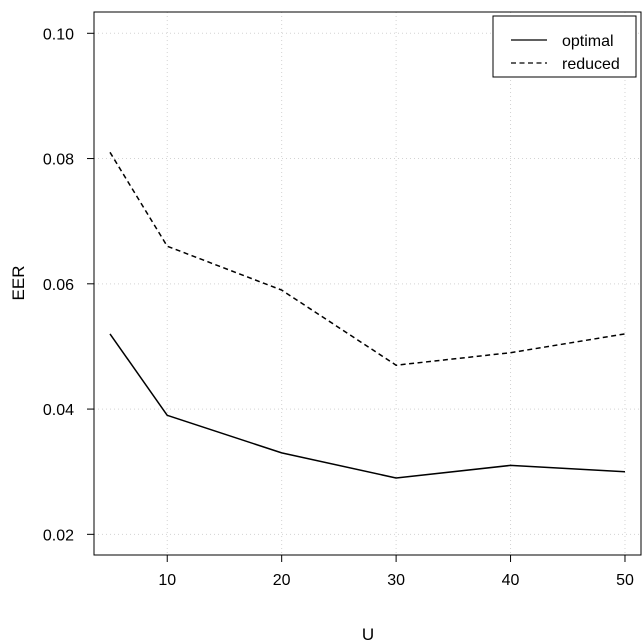 The height and width of the screenshot is (644, 643). Describe the element at coordinates (58, 285) in the screenshot. I see `y-tick-label: 0.06` at that location.